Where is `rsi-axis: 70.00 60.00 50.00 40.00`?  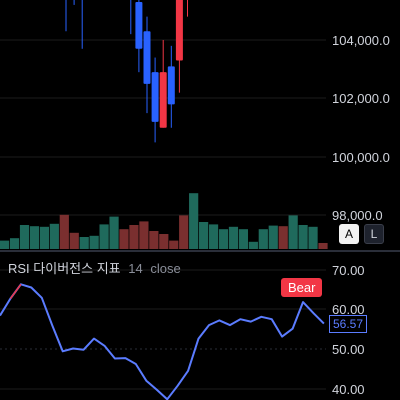
rsi-axis: 70.00 60.00 50.00 40.00 is located at coordinates (348, 330).